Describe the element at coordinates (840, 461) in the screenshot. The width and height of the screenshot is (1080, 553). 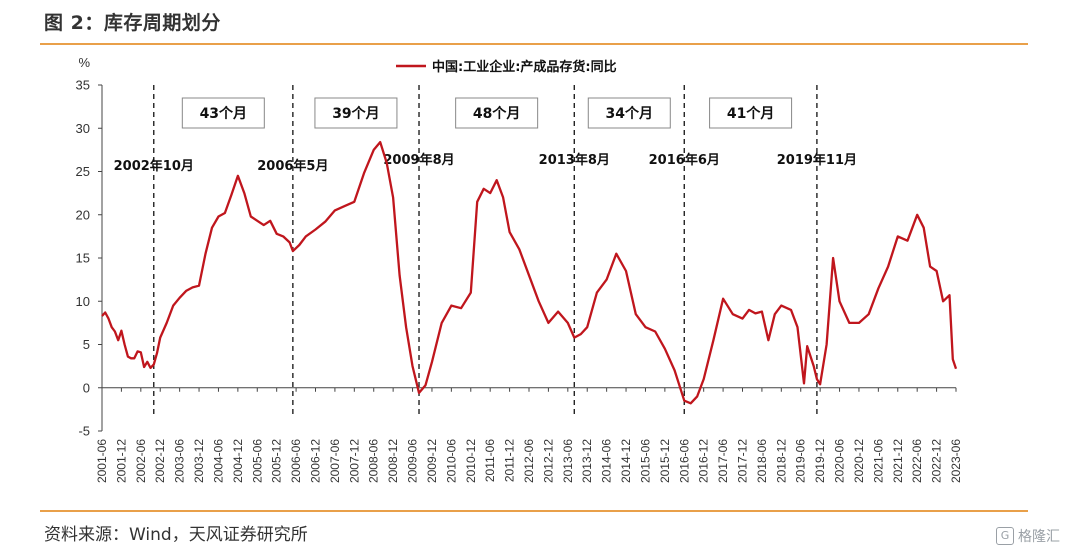
I see `x-tick-label: 2020-06` at that location.